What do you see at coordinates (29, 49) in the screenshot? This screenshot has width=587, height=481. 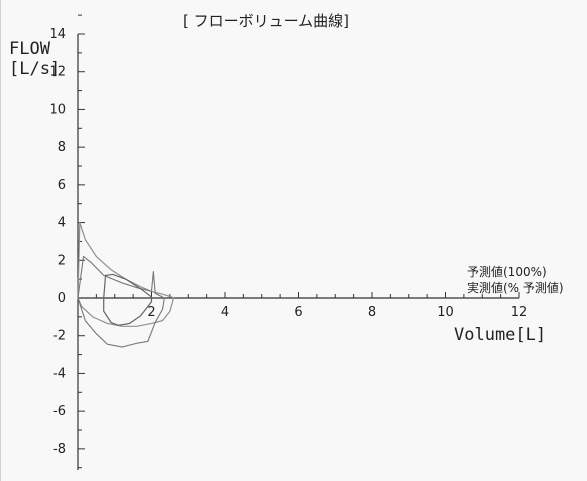 I see `y-axis-label-flow: FLOW` at bounding box center [29, 49].